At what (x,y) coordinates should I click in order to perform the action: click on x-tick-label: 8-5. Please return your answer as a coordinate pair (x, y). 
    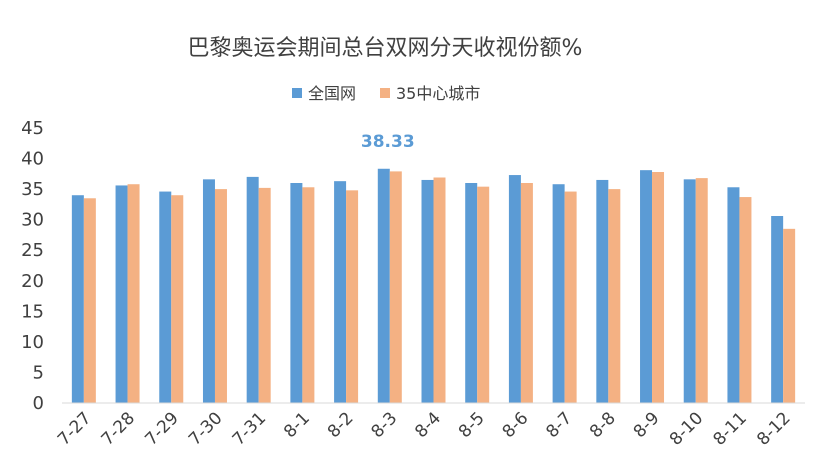
    Looking at the image, I should click on (472, 425).